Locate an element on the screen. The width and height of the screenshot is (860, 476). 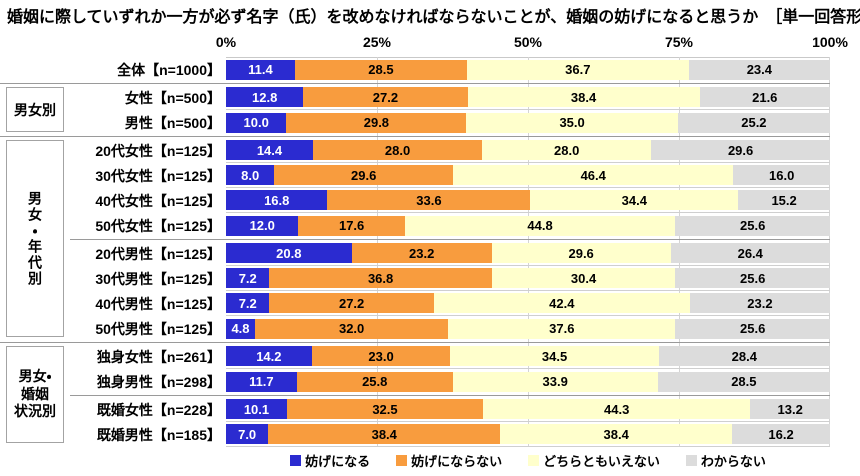
legend-label: わからない is located at coordinates (733, 461).